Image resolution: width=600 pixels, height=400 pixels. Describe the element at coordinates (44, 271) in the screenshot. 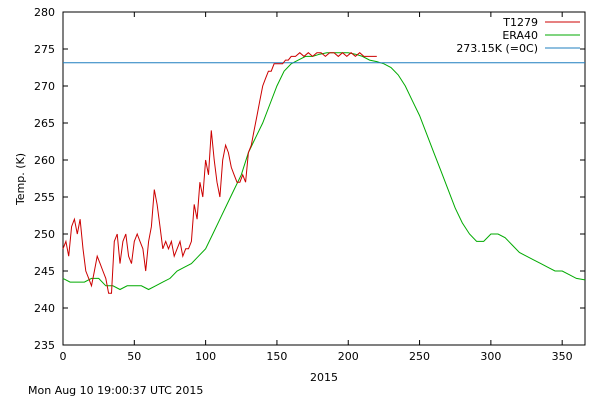

I see `y-tick-label: 245` at that location.